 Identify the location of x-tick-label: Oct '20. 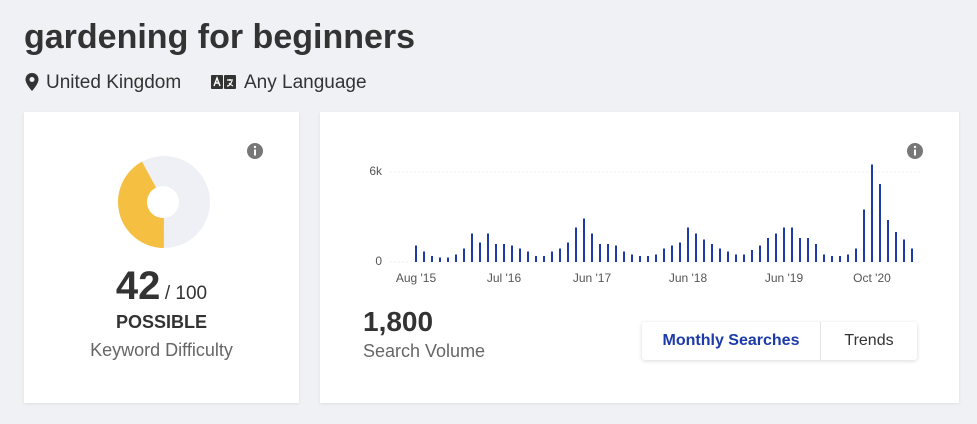
(872, 278).